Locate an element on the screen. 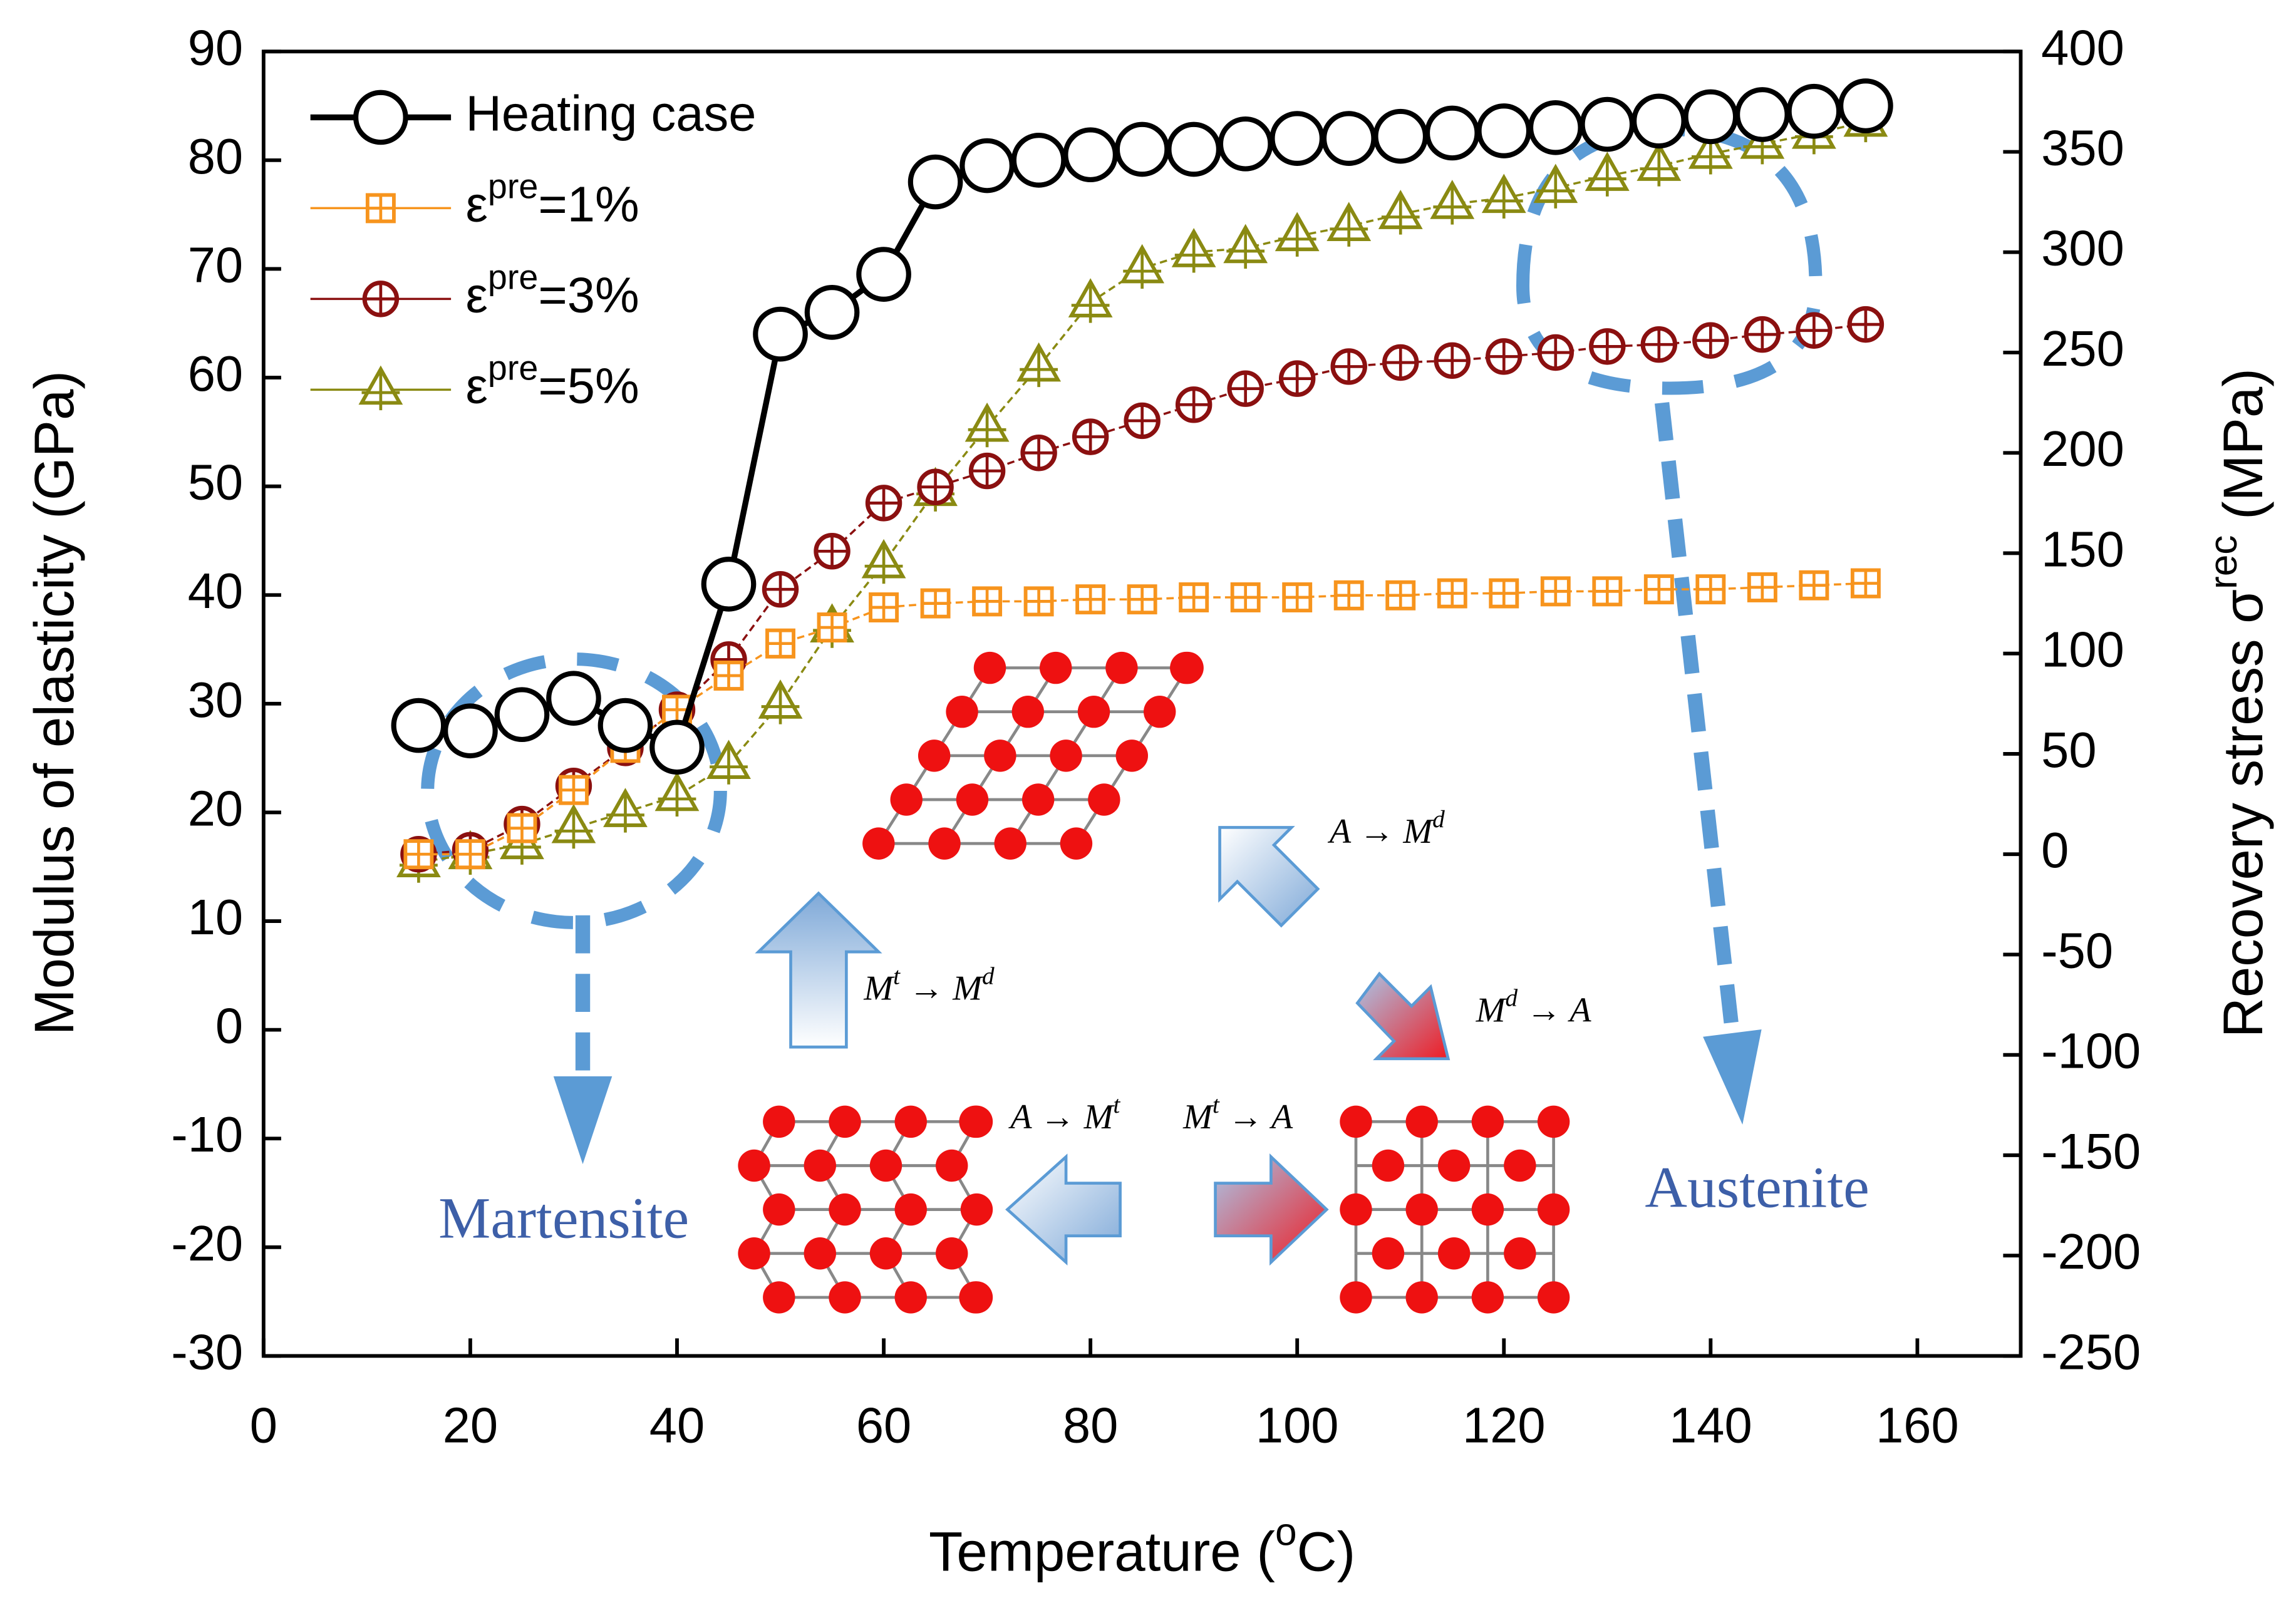  arrow-head is located at coordinates (583, 1120).